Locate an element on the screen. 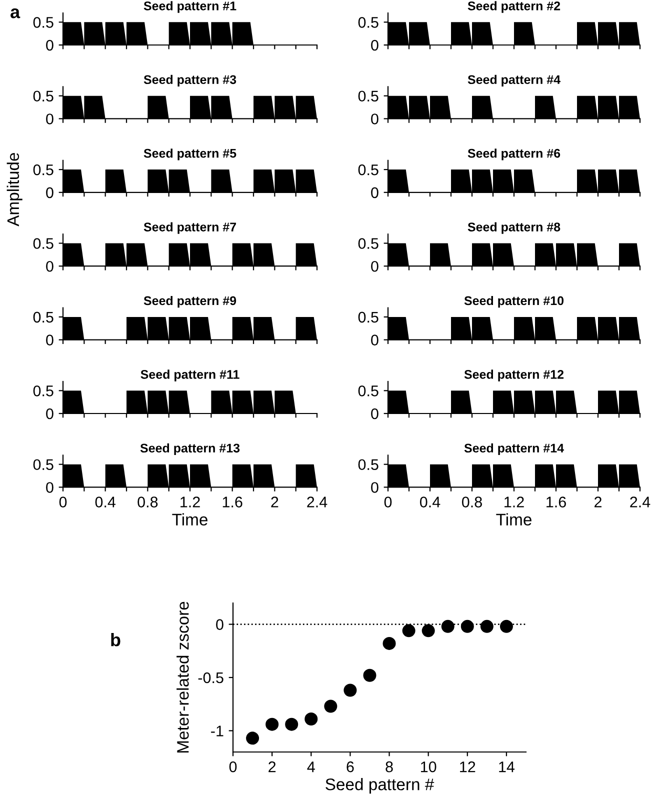  chart-title: Seed pattern #6 is located at coordinates (514, 154).